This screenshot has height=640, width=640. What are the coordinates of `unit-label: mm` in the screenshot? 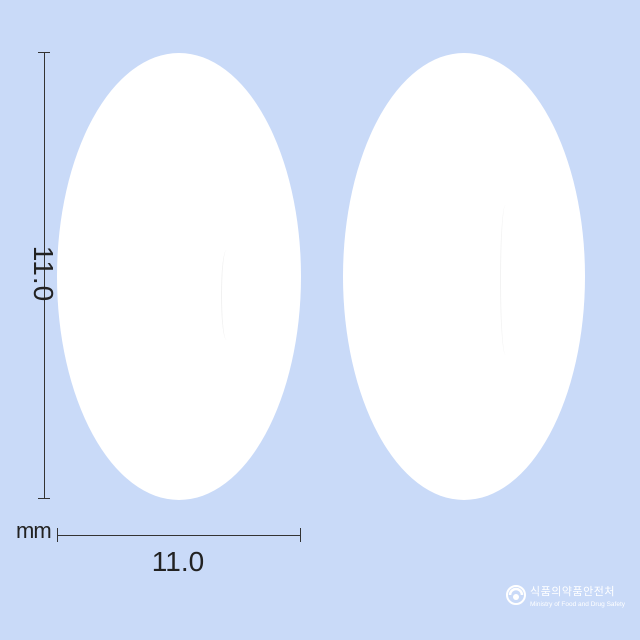 It's located at (34, 530).